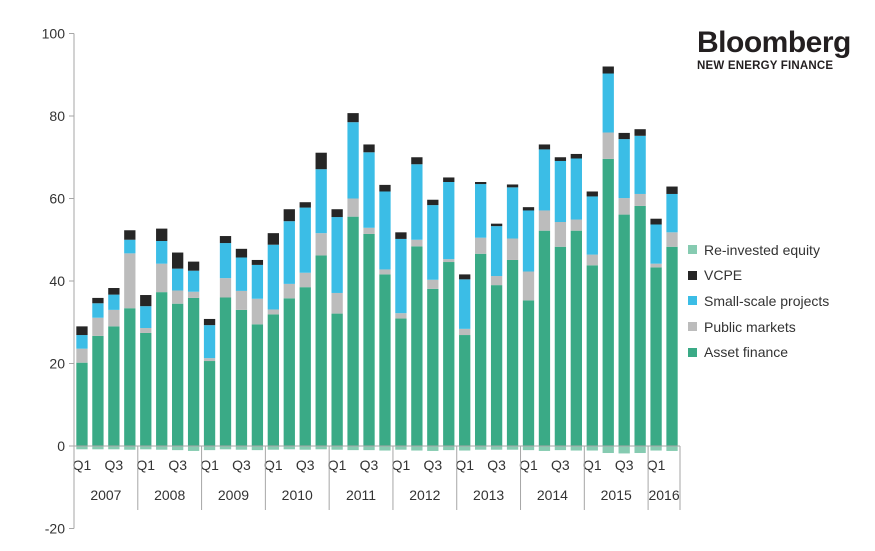 This screenshot has width=875, height=551. What do you see at coordinates (57, 199) in the screenshot?
I see `y-tick-label: 60` at bounding box center [57, 199].